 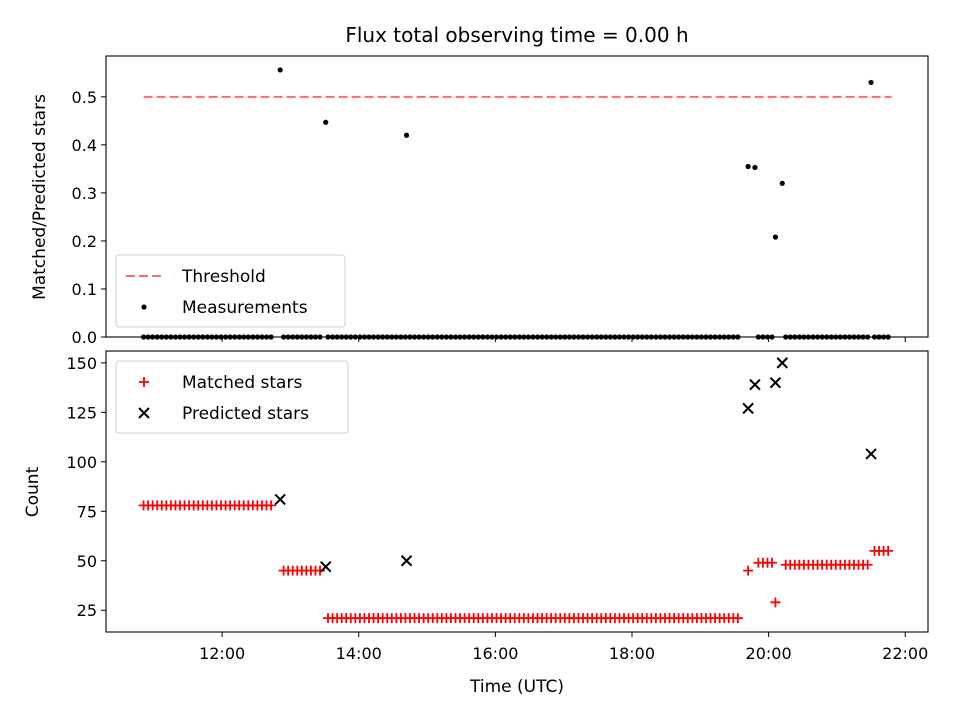 What do you see at coordinates (144, 382) in the screenshot?
I see `legend-matched-swatch` at bounding box center [144, 382].